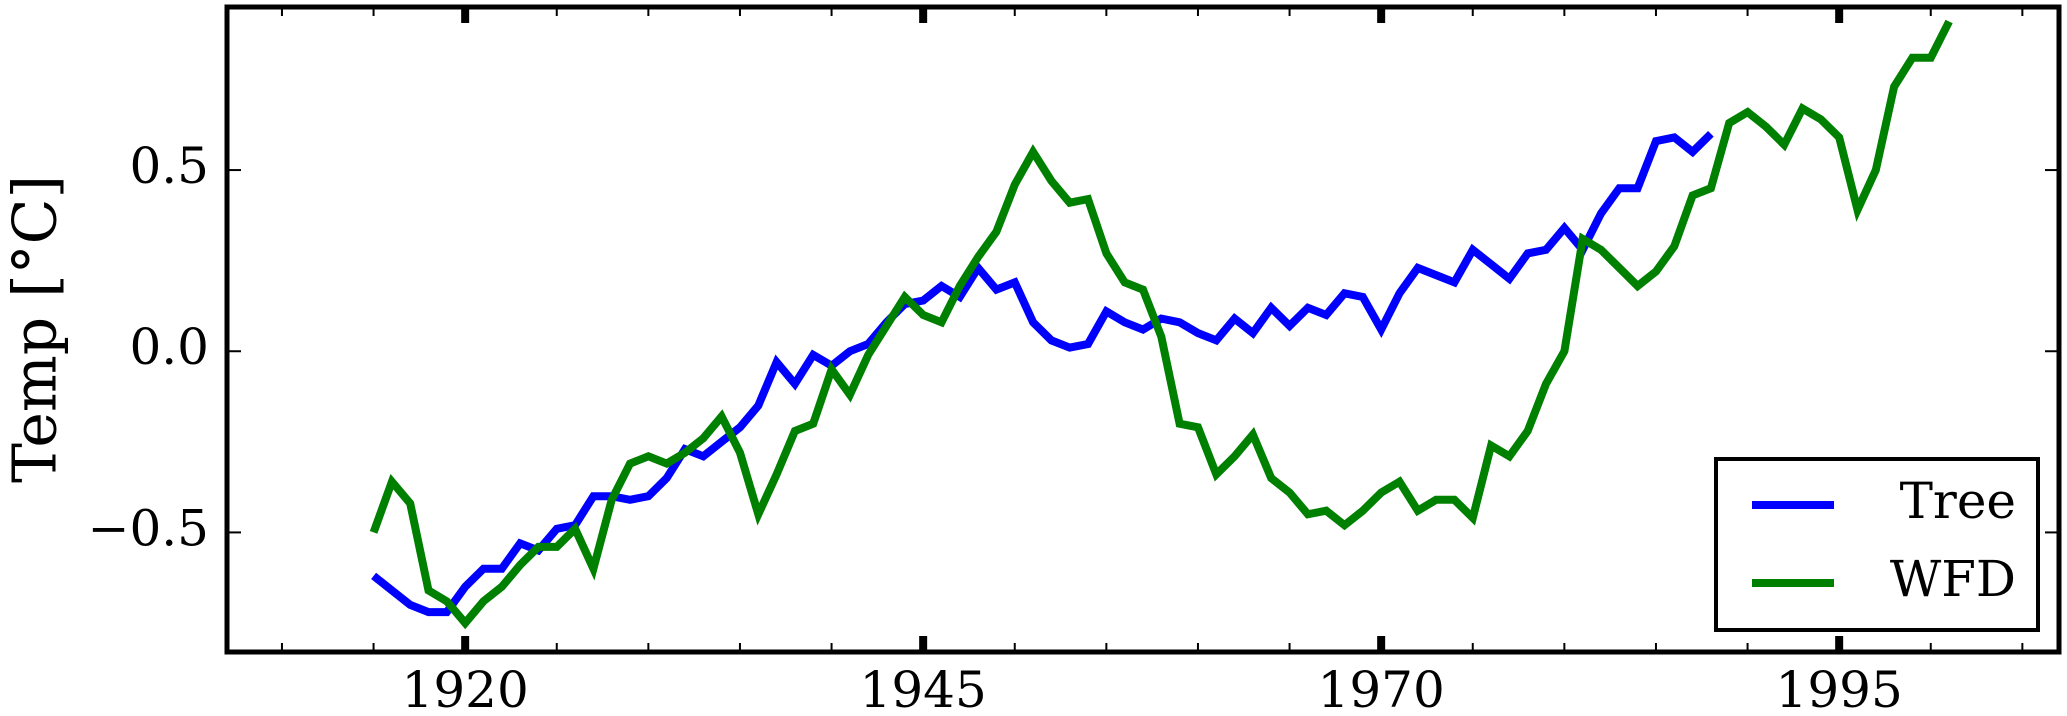  What do you see at coordinates (169, 166) in the screenshot?
I see `y-tick-label: 0.5` at bounding box center [169, 166].